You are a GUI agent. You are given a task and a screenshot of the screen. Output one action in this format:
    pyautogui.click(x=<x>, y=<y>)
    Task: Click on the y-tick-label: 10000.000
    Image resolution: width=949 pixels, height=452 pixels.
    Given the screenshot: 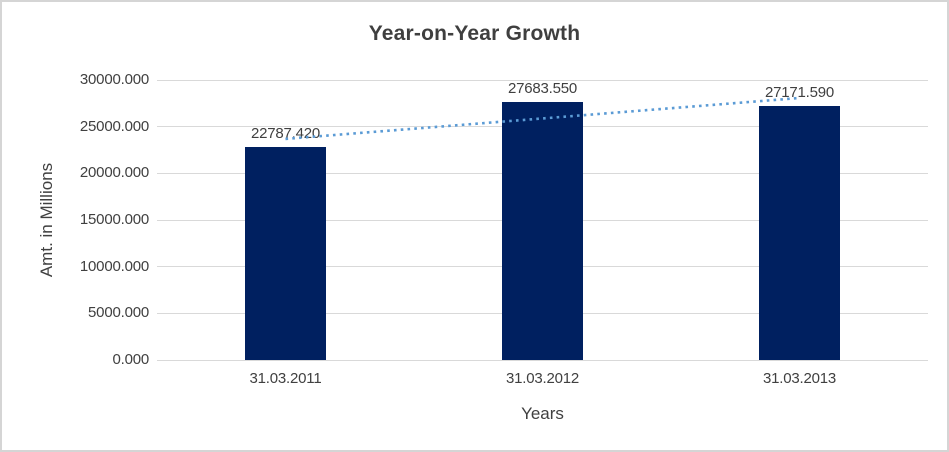 What is the action you would take?
    pyautogui.click(x=114, y=266)
    